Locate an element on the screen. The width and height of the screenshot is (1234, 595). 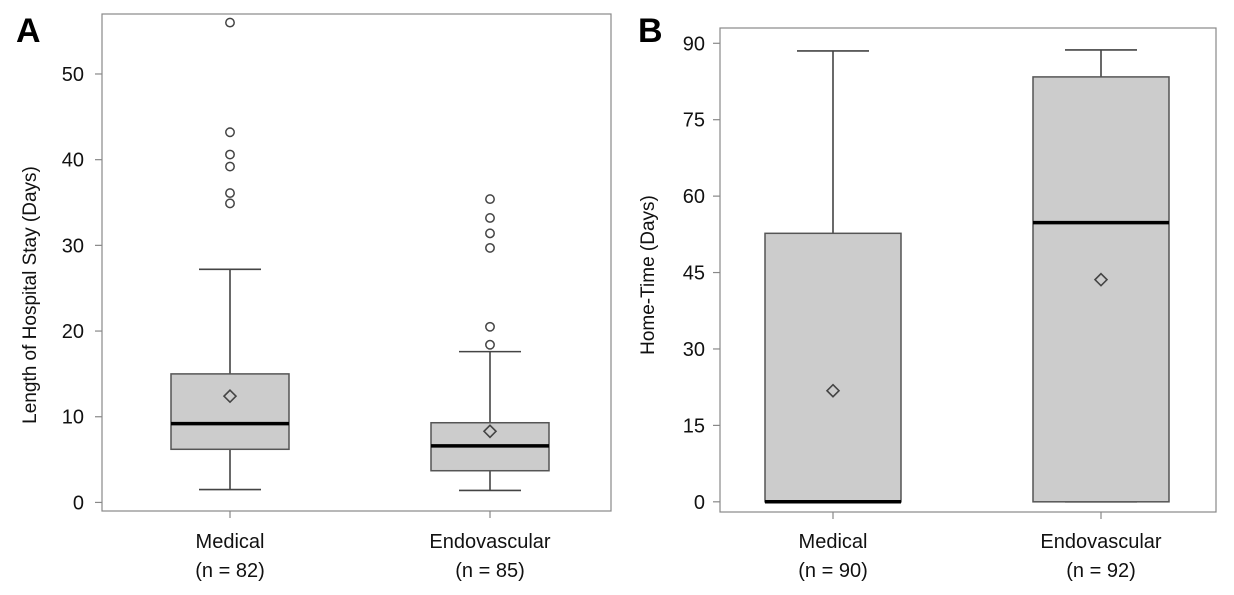
y-tick-label: 10 is located at coordinates (73, 418).